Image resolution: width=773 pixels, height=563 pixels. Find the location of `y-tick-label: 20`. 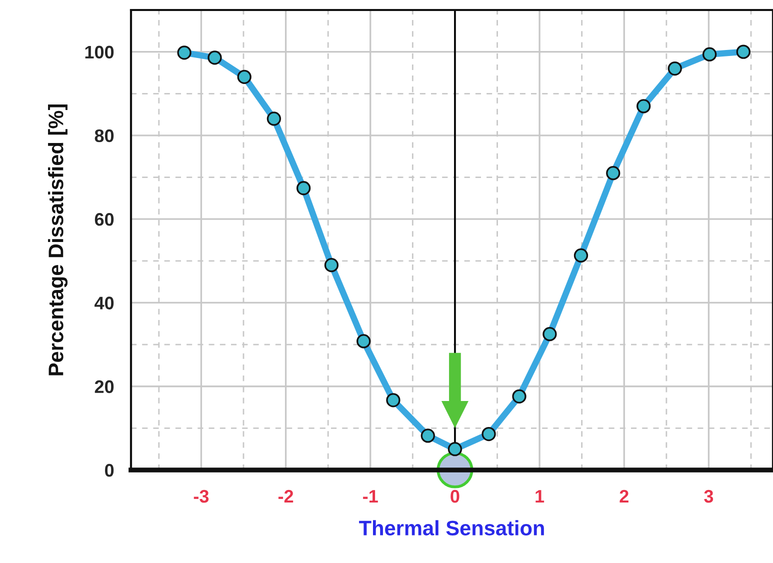

y-tick-label: 20 is located at coordinates (104, 387).